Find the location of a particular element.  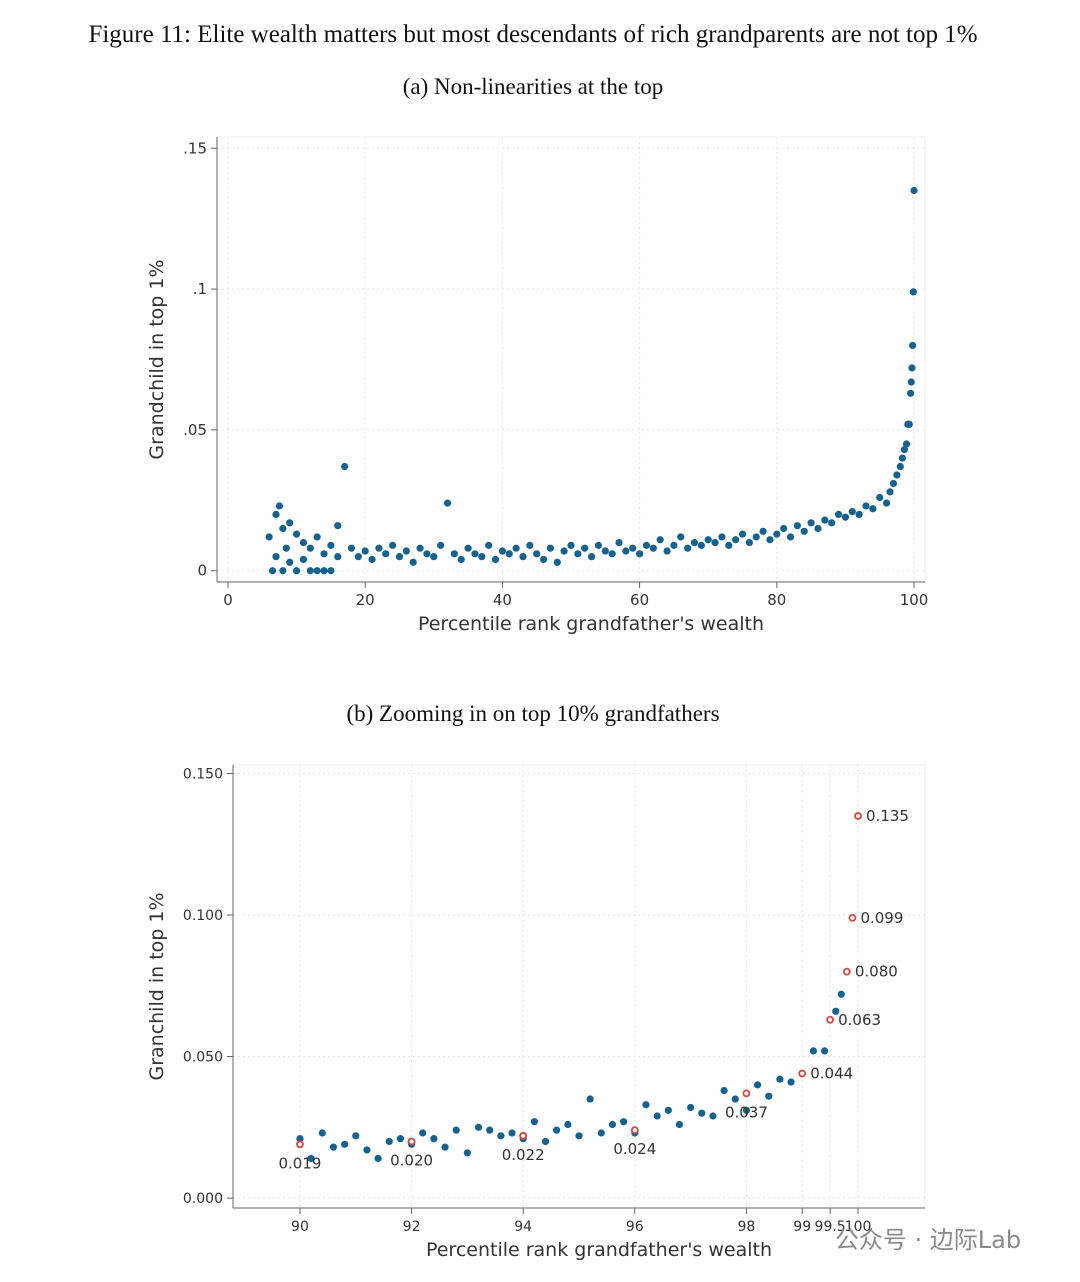

x-tick-label: 94 is located at coordinates (523, 1227).